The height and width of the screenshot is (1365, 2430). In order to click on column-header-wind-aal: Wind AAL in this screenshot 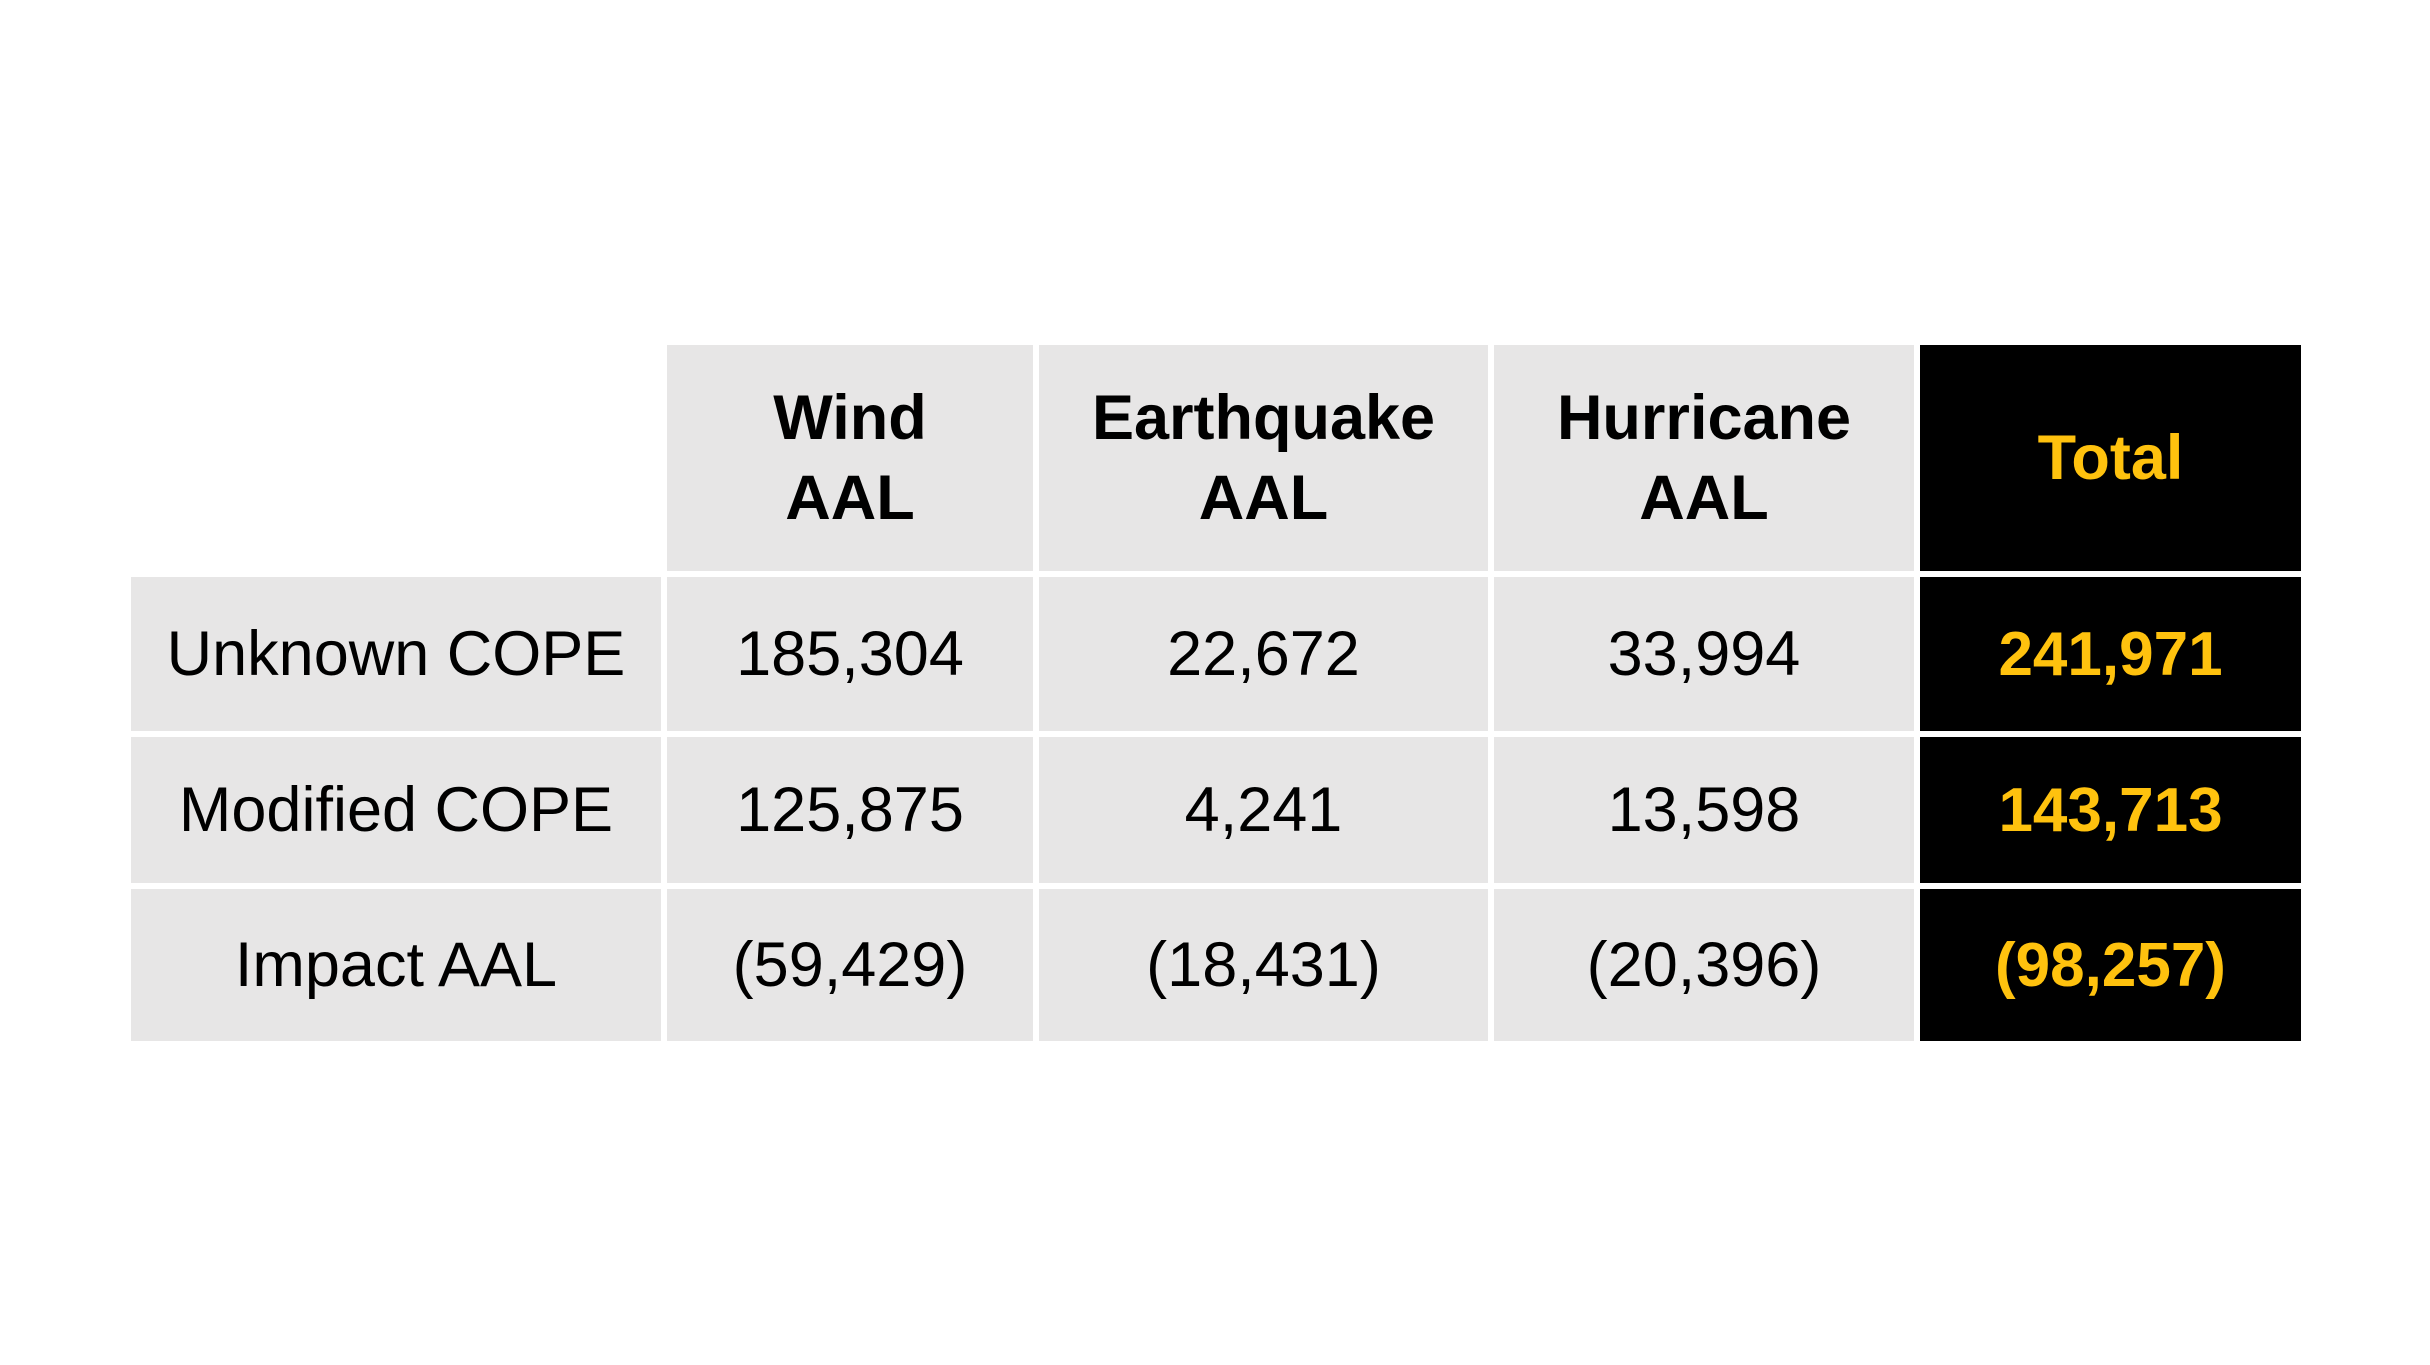, I will do `click(850, 458)`.